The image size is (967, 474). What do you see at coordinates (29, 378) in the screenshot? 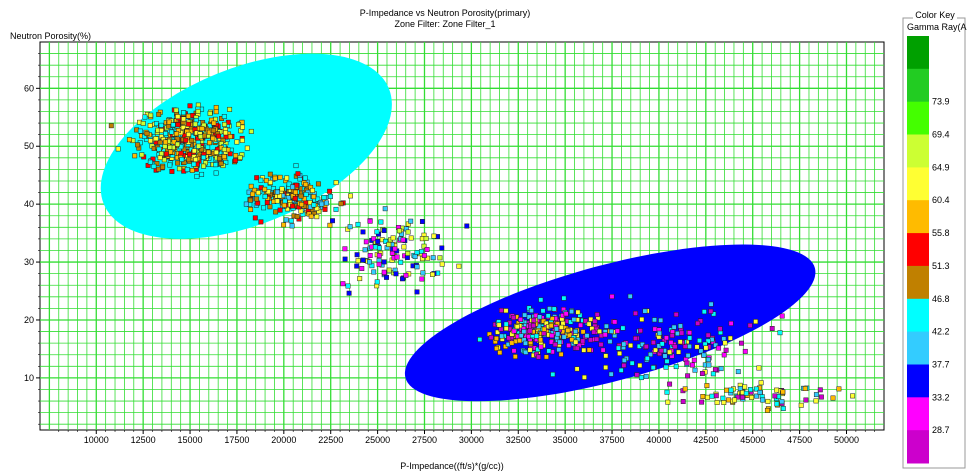
I see `y-tick-label: 10` at bounding box center [29, 378].